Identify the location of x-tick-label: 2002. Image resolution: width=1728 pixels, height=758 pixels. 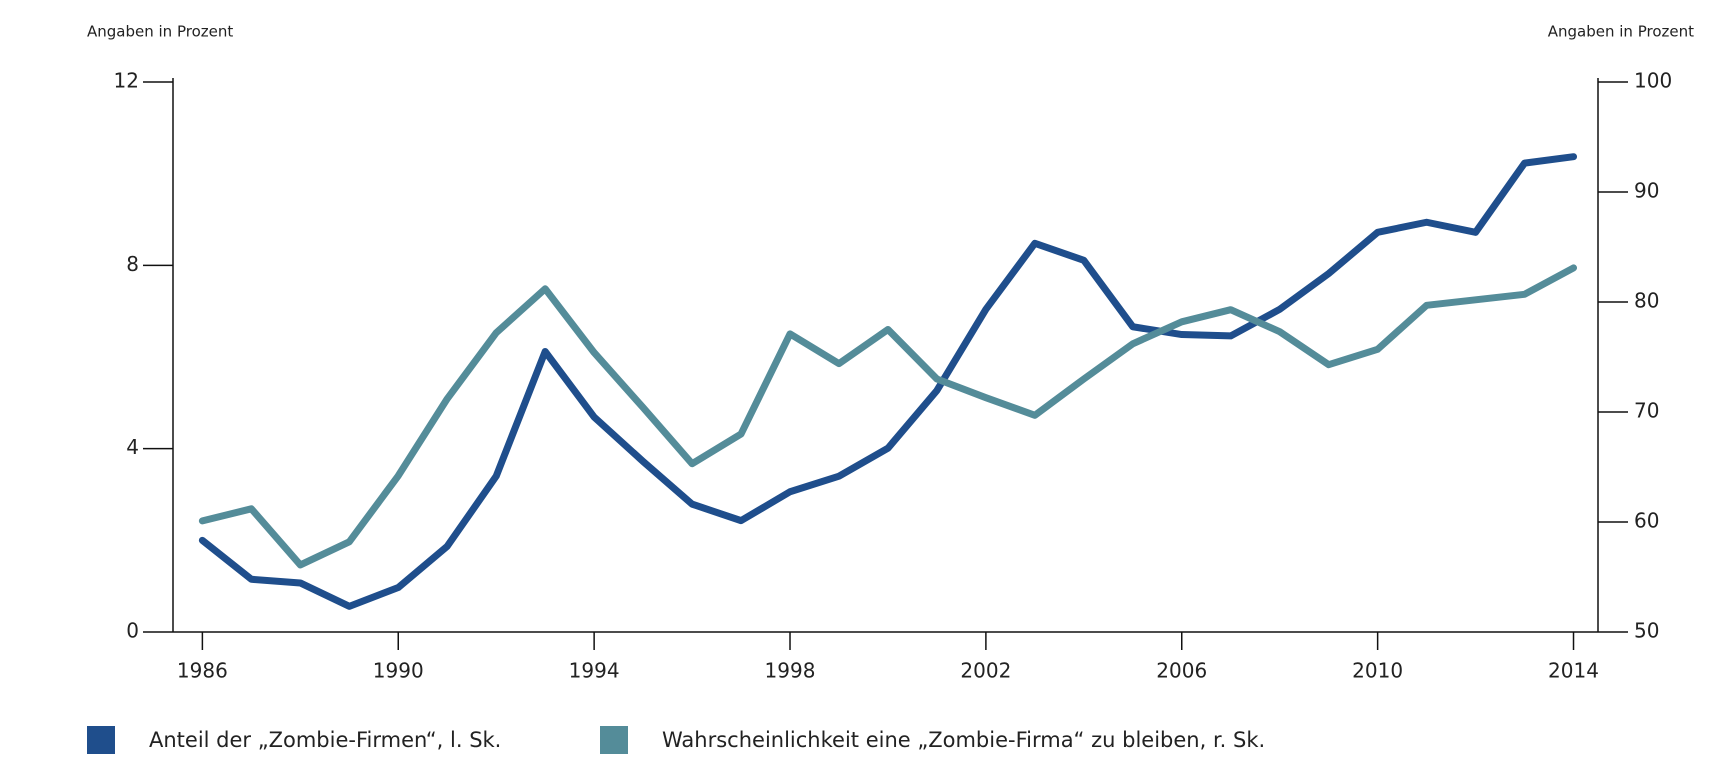
(985, 671).